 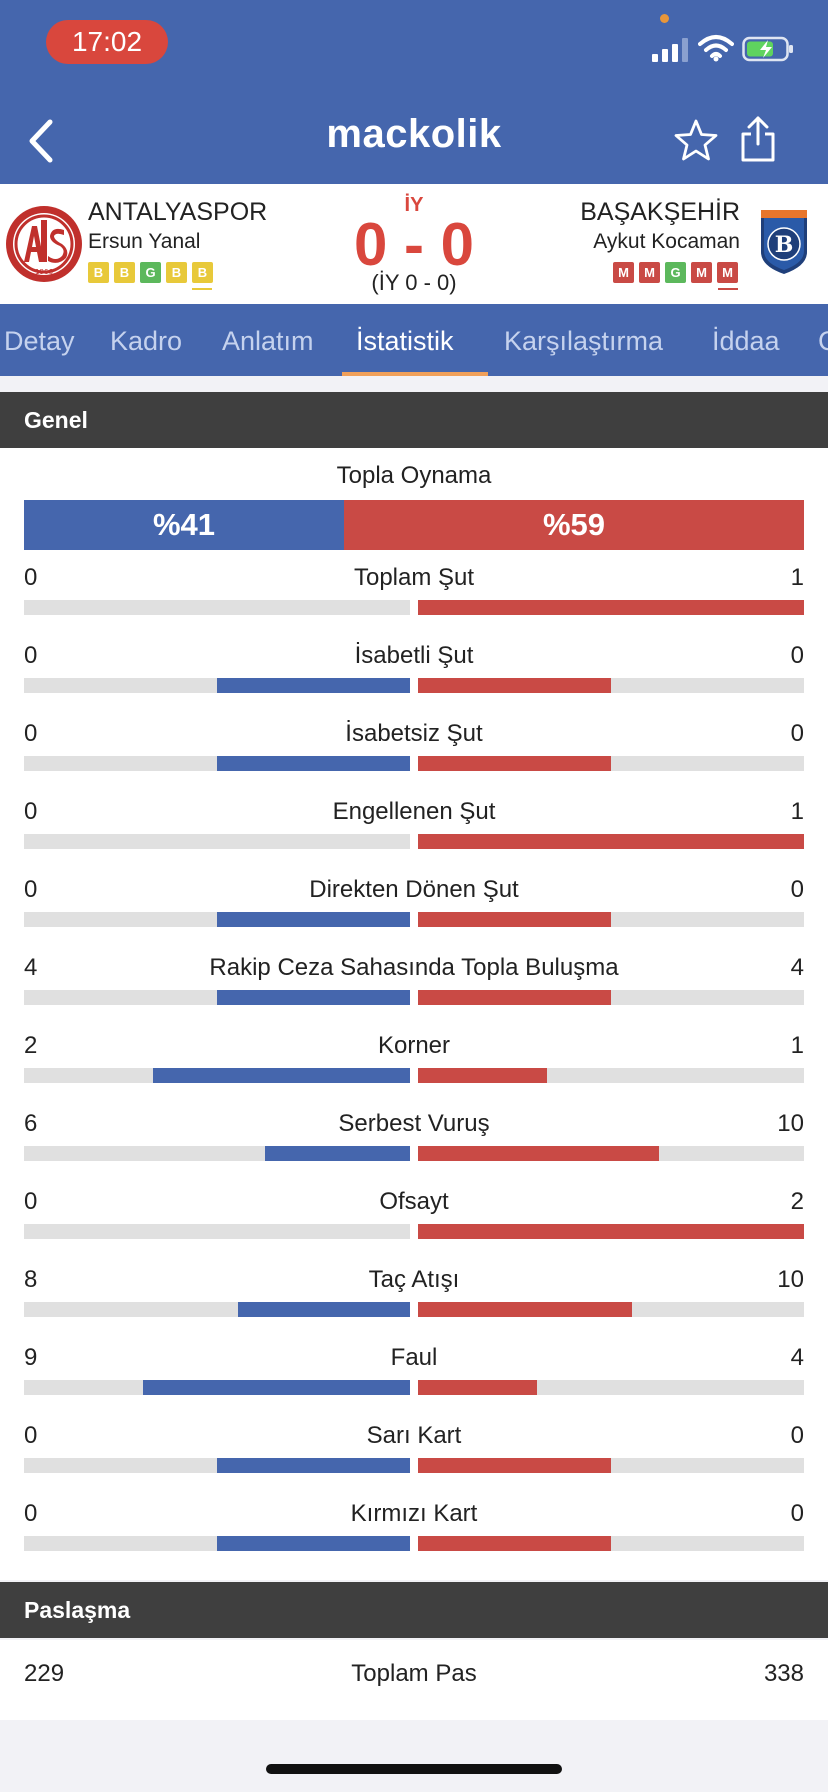 What do you see at coordinates (414, 1610) in the screenshot?
I see `section-header-paslasma: Paslaşma` at bounding box center [414, 1610].